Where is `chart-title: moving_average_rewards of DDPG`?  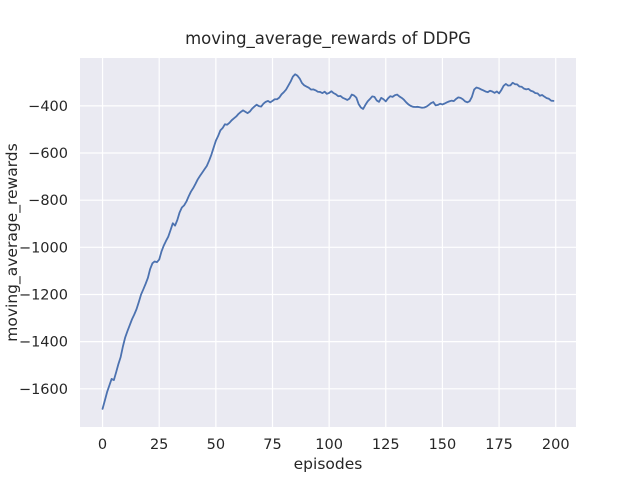
chart-title: moving_average_rewards of DDPG is located at coordinates (328, 39).